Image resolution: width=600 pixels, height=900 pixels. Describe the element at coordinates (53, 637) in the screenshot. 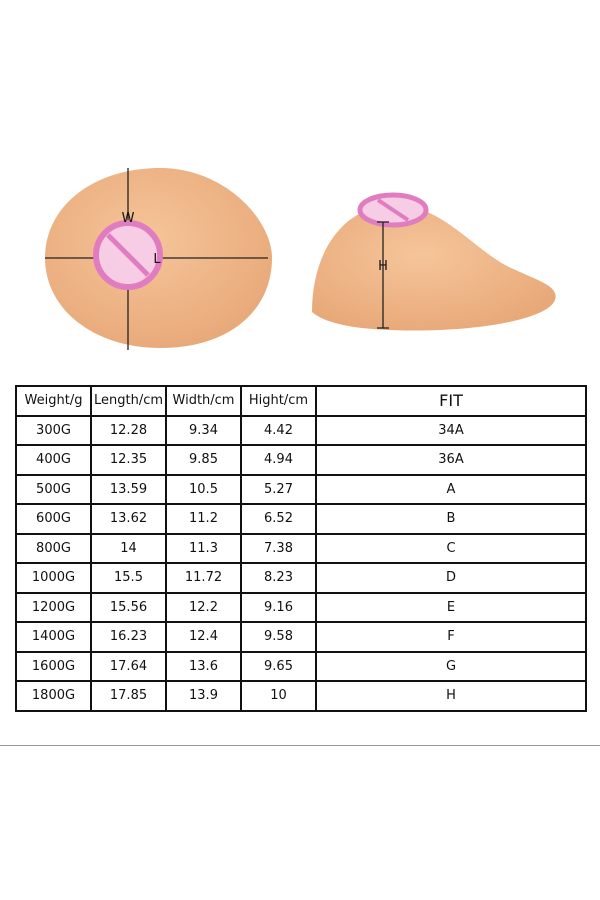

I see `table-cell: 1400G` at that location.